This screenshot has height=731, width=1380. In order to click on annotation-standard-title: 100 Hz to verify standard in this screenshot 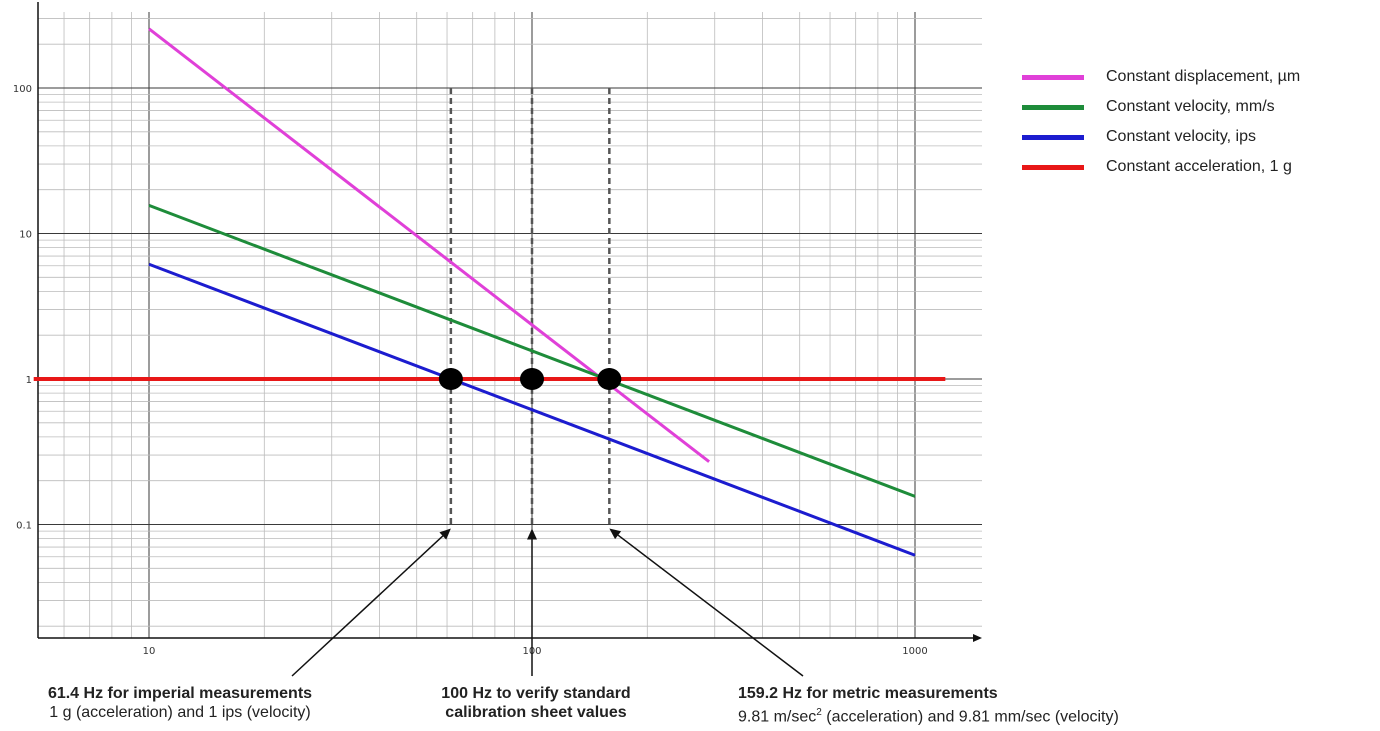, I will do `click(536, 693)`.